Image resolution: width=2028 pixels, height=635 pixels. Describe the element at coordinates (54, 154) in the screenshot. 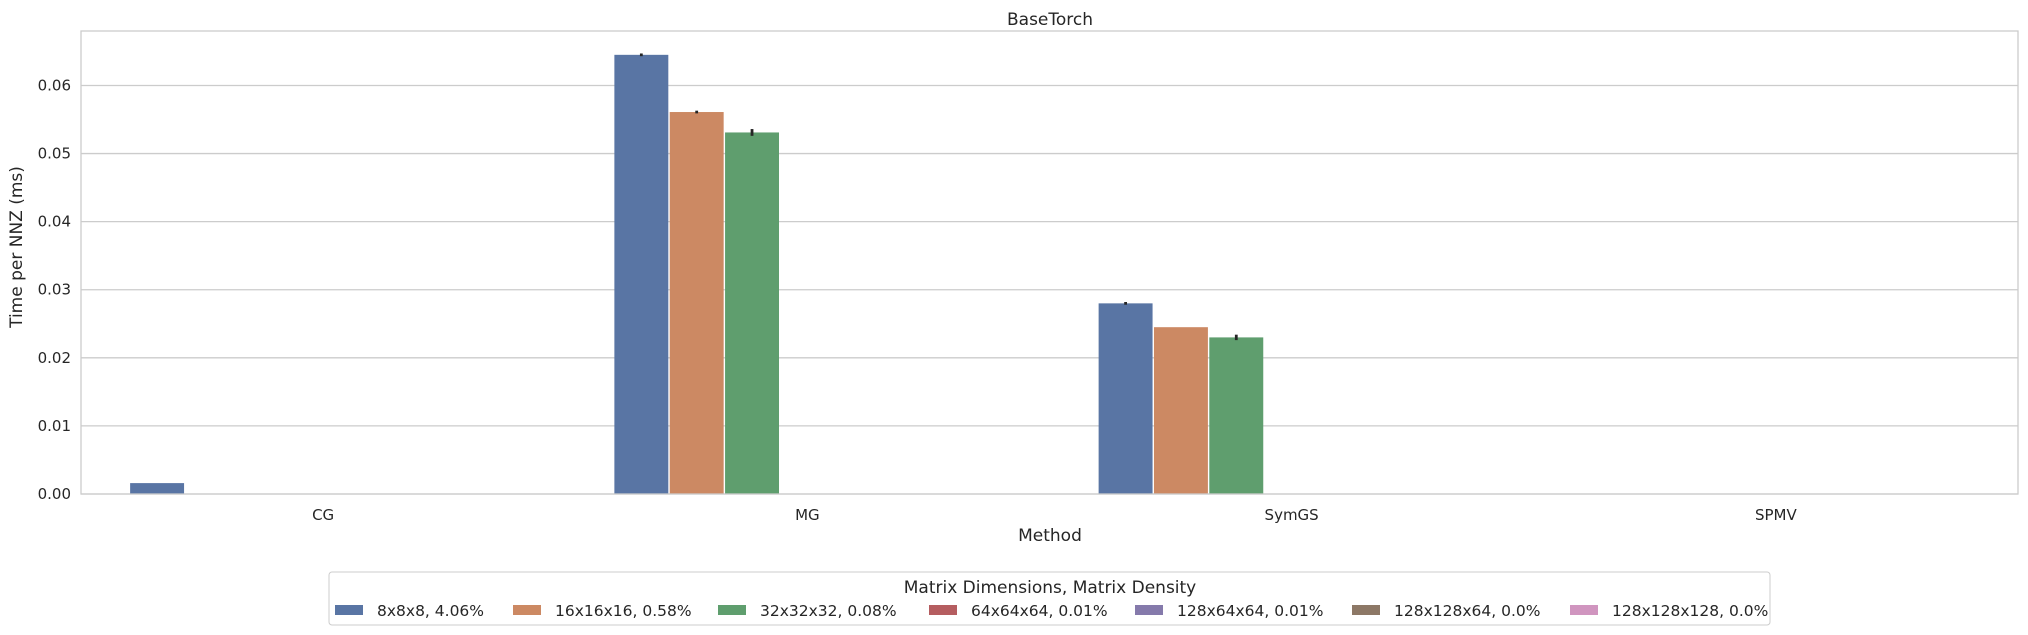

I see `y-tick-label: 0.05` at that location.